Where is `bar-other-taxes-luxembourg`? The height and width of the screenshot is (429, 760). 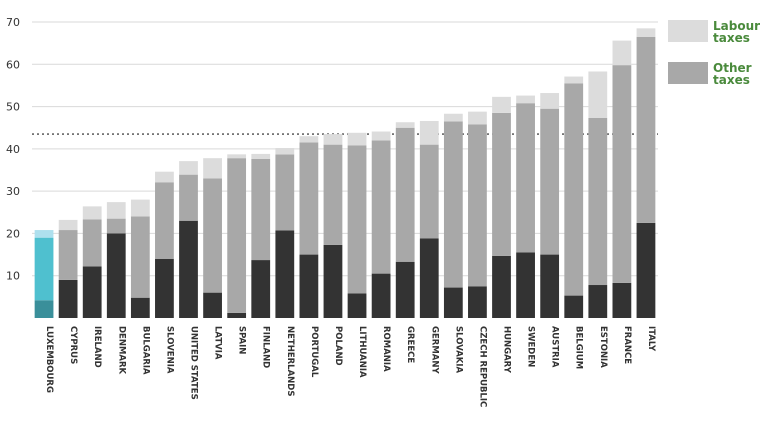
bar-other-taxes-luxembourg is located at coordinates (44, 269).